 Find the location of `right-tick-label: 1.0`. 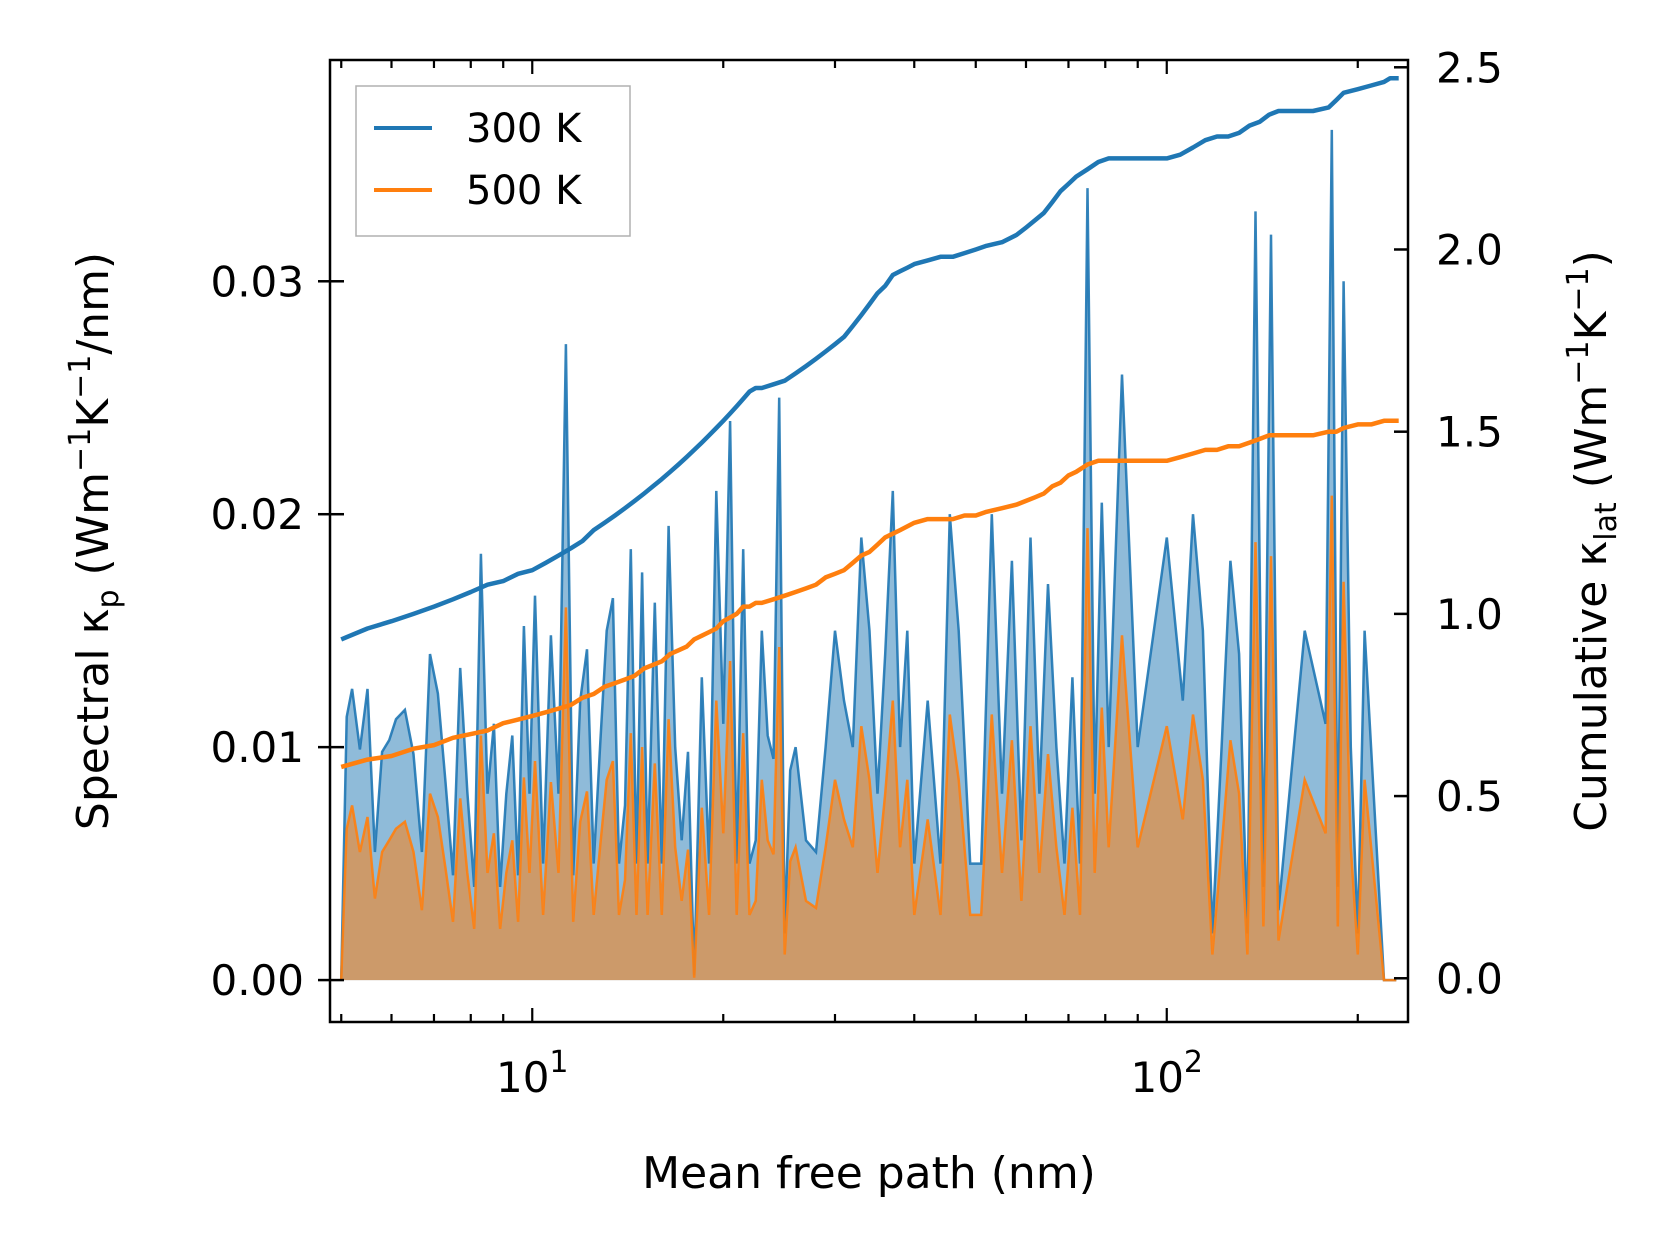

right-tick-label: 1.0 is located at coordinates (1469, 614).